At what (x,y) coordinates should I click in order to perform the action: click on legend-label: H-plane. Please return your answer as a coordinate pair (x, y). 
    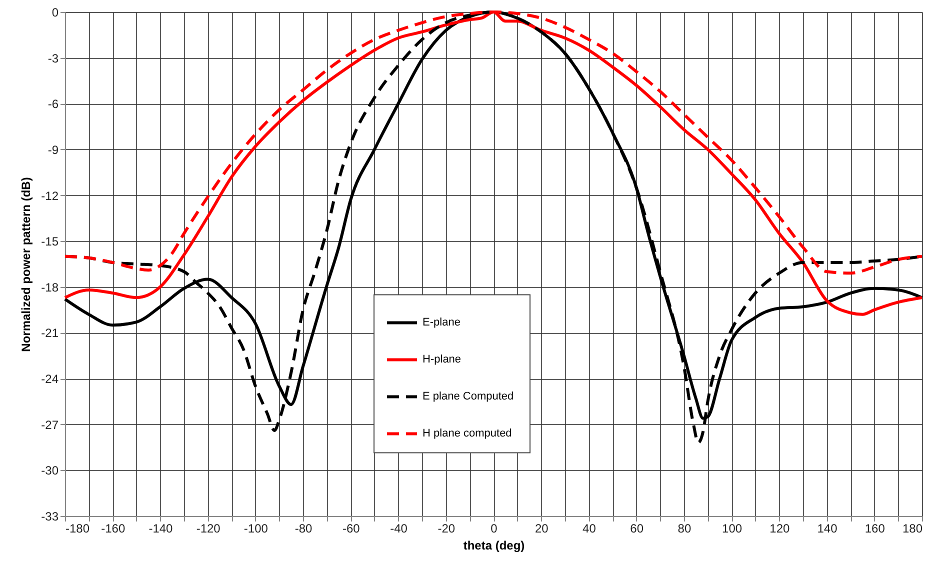
    Looking at the image, I should click on (442, 360).